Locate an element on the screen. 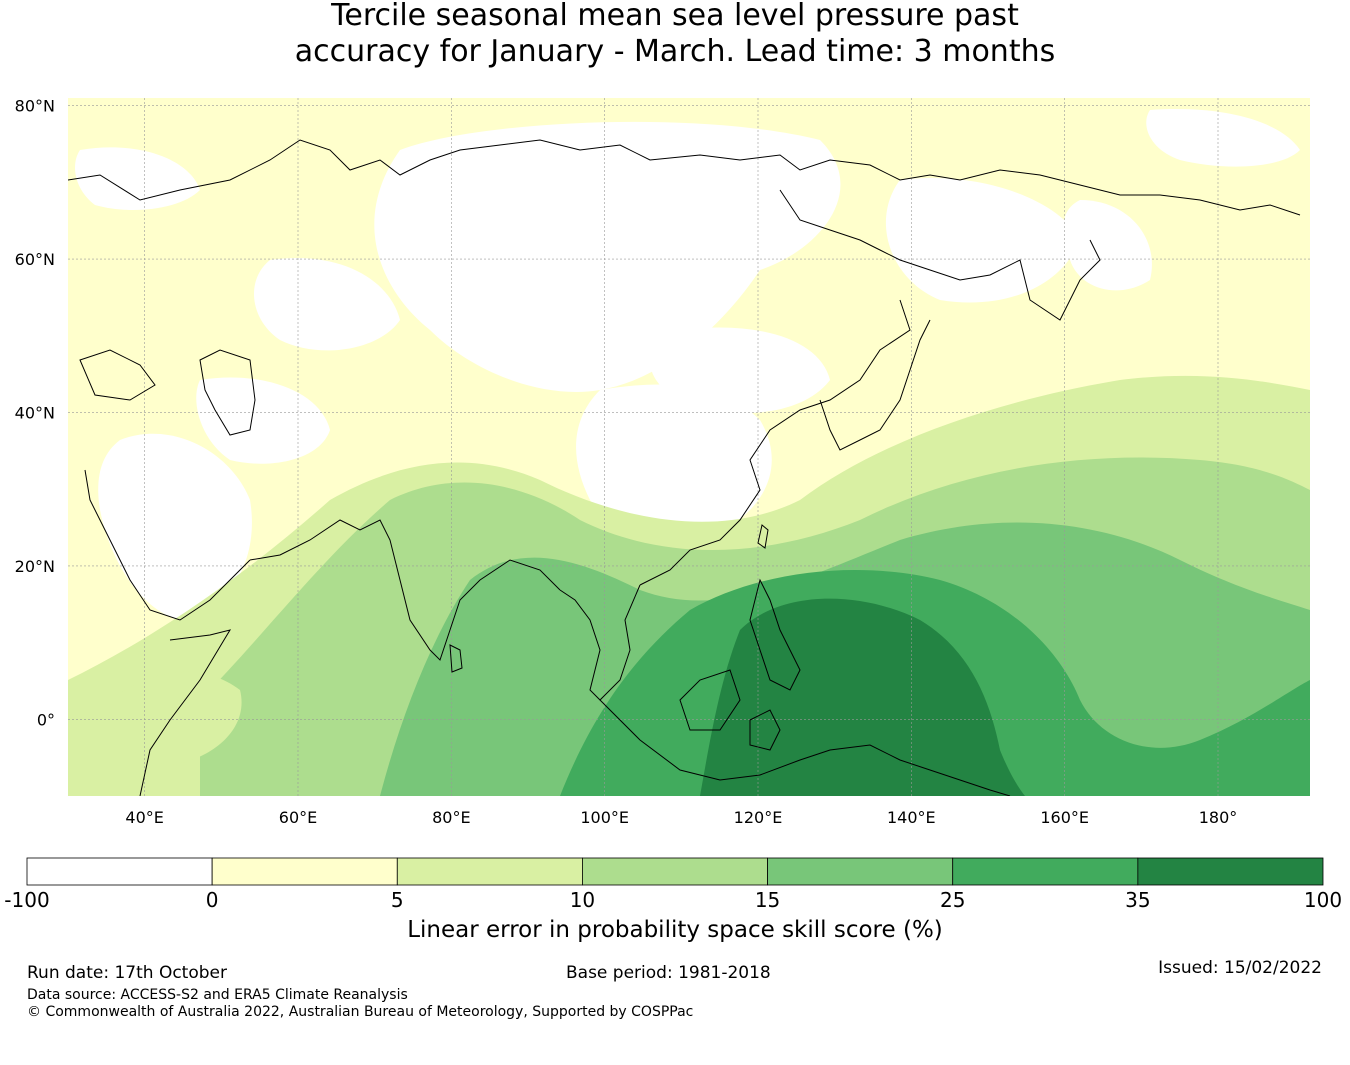 The image size is (1350, 1065). coast-sulawesi is located at coordinates (765, 730).